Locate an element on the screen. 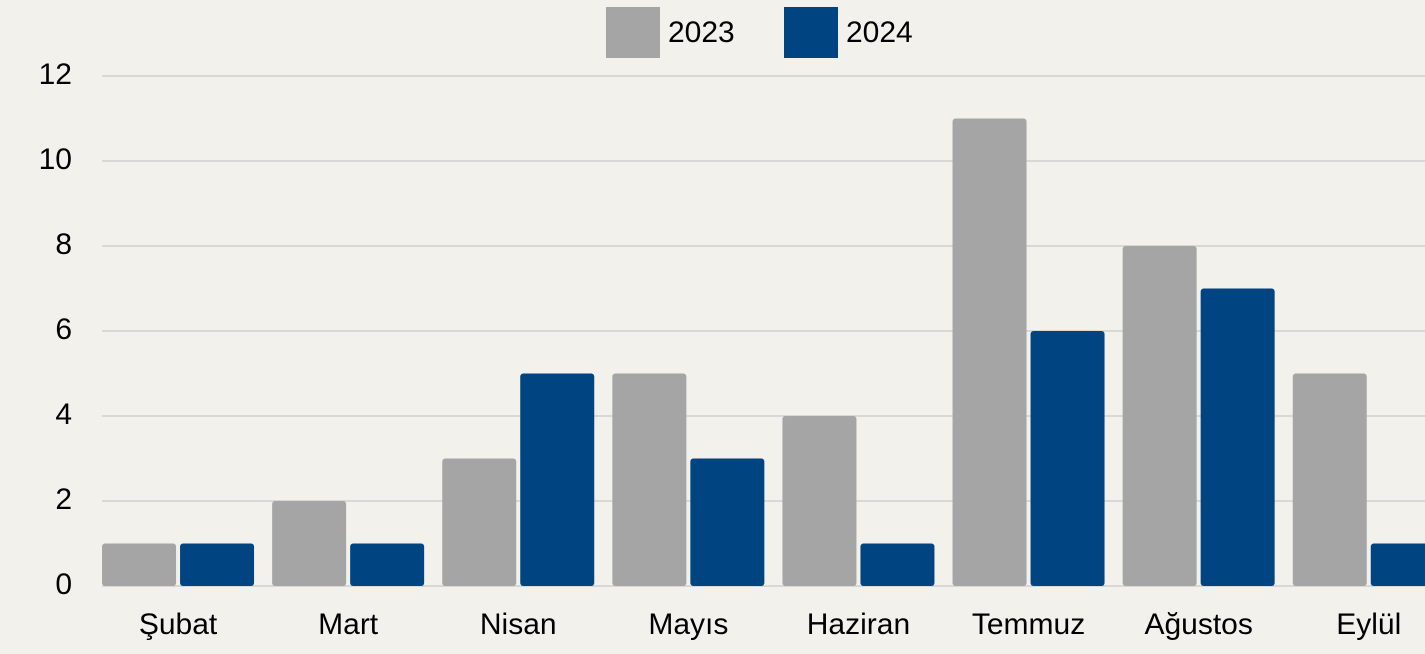 Image resolution: width=1425 pixels, height=654 pixels. y-tick-label: 2 is located at coordinates (63, 499).